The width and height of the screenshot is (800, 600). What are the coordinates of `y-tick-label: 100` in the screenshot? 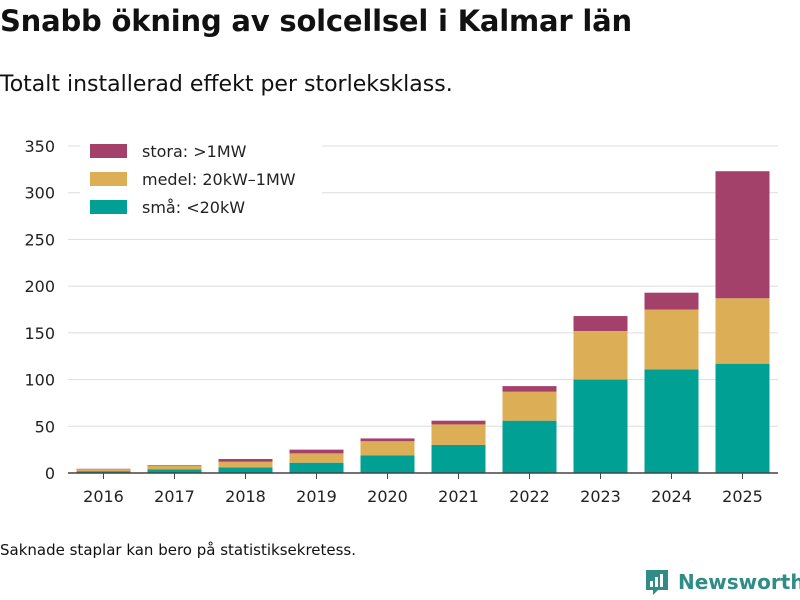 It's located at (39, 380).